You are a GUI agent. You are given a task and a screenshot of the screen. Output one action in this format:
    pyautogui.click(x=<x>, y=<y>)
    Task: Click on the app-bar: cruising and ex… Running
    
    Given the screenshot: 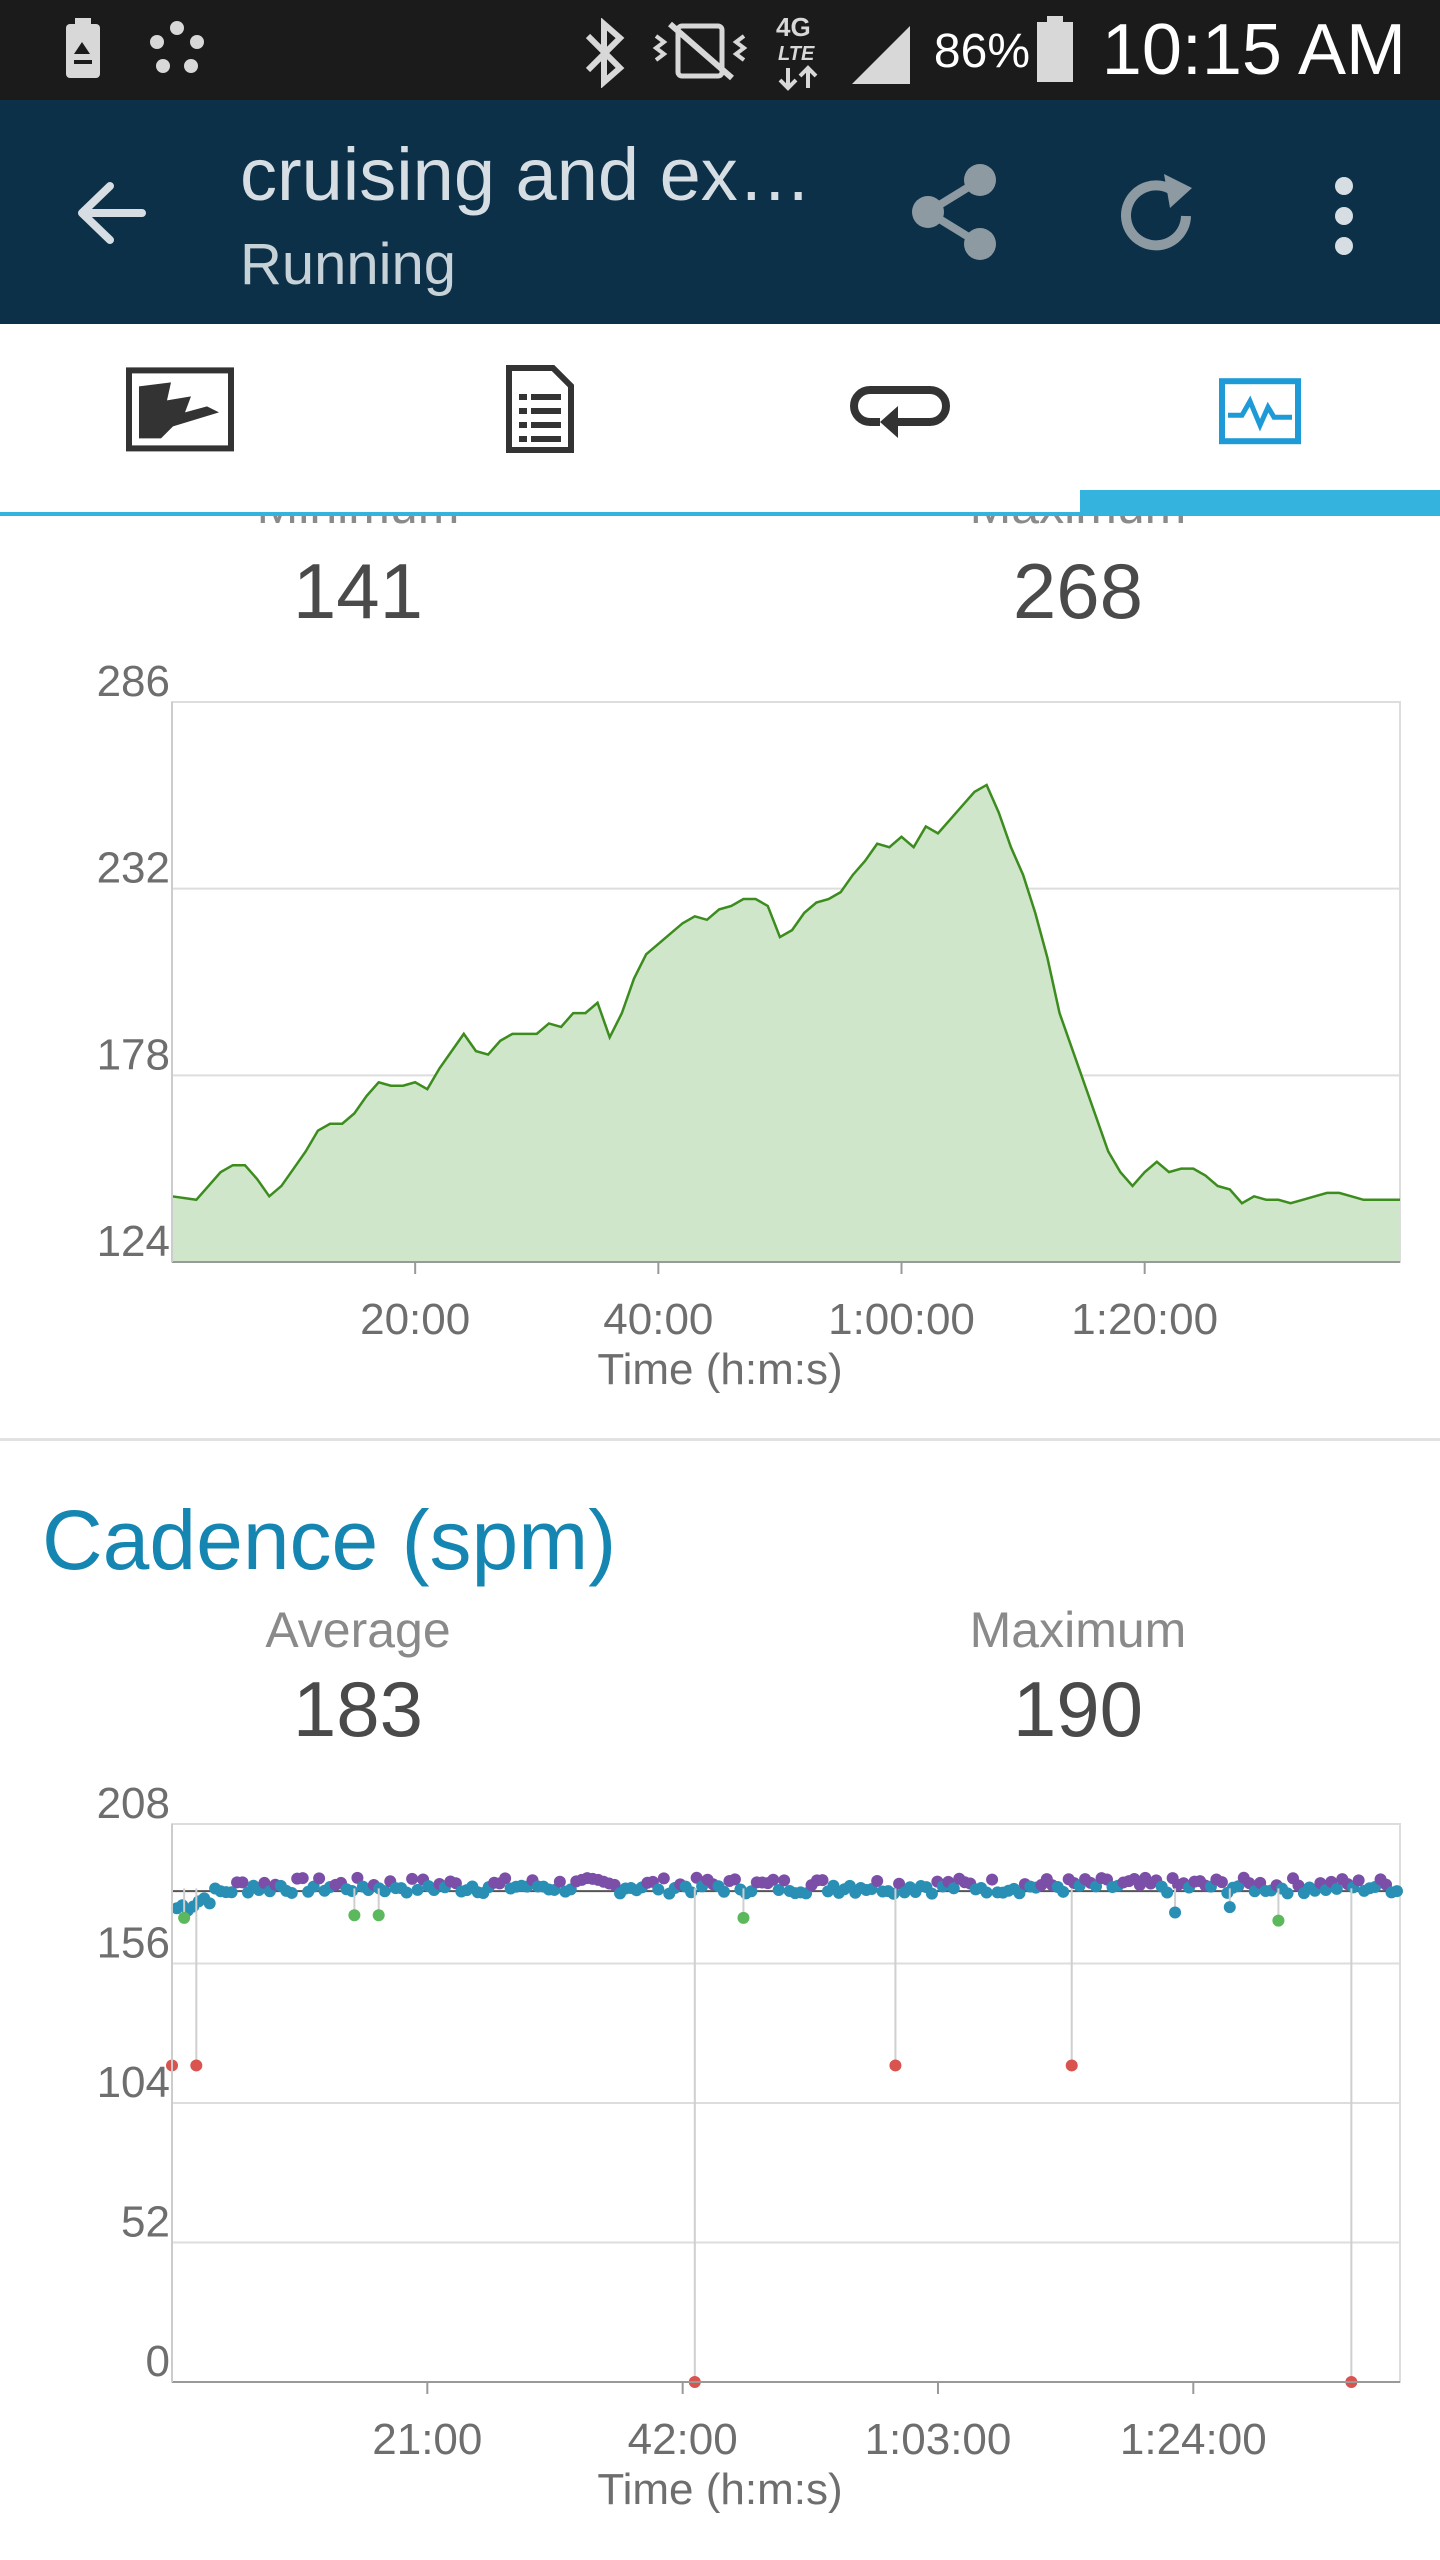 What is the action you would take?
    pyautogui.click(x=720, y=212)
    